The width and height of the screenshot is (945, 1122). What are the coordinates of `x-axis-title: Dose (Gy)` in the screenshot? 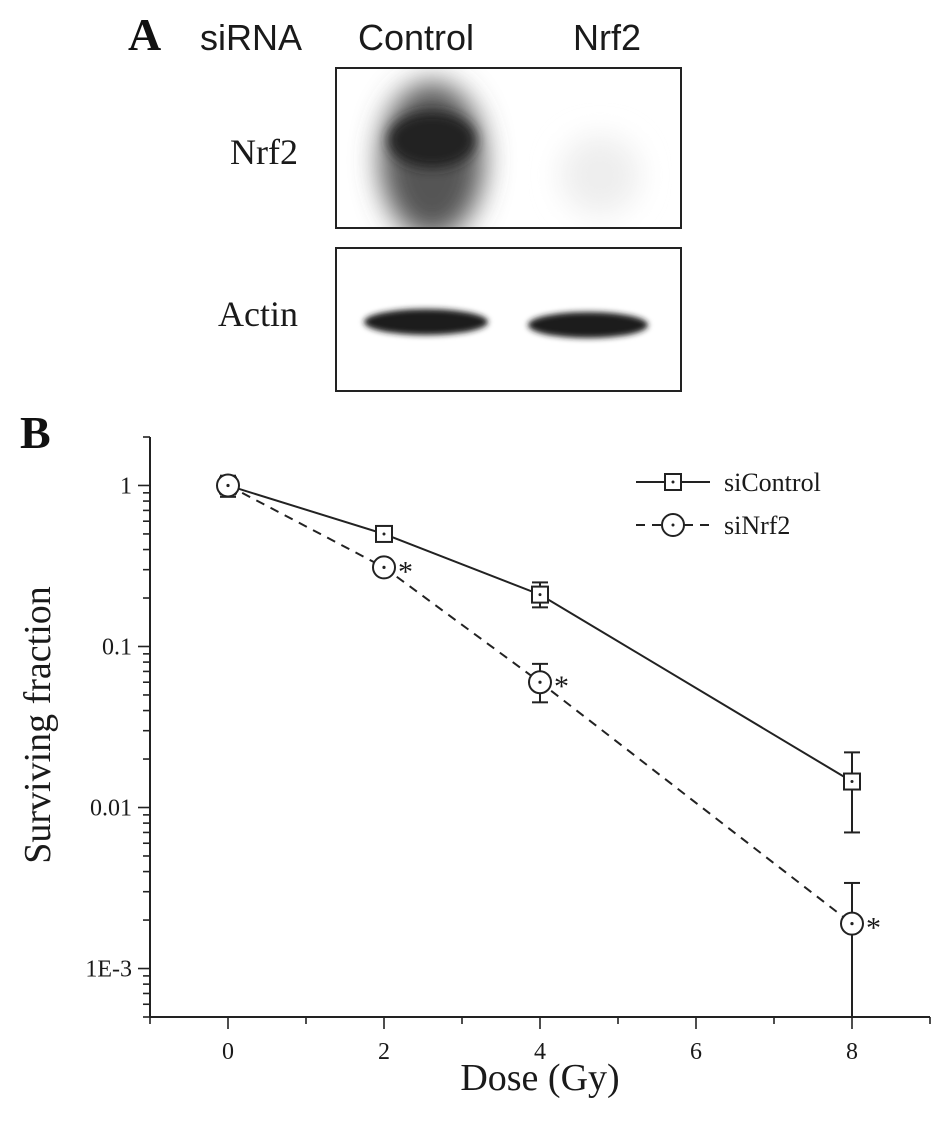 It's located at (539, 1078).